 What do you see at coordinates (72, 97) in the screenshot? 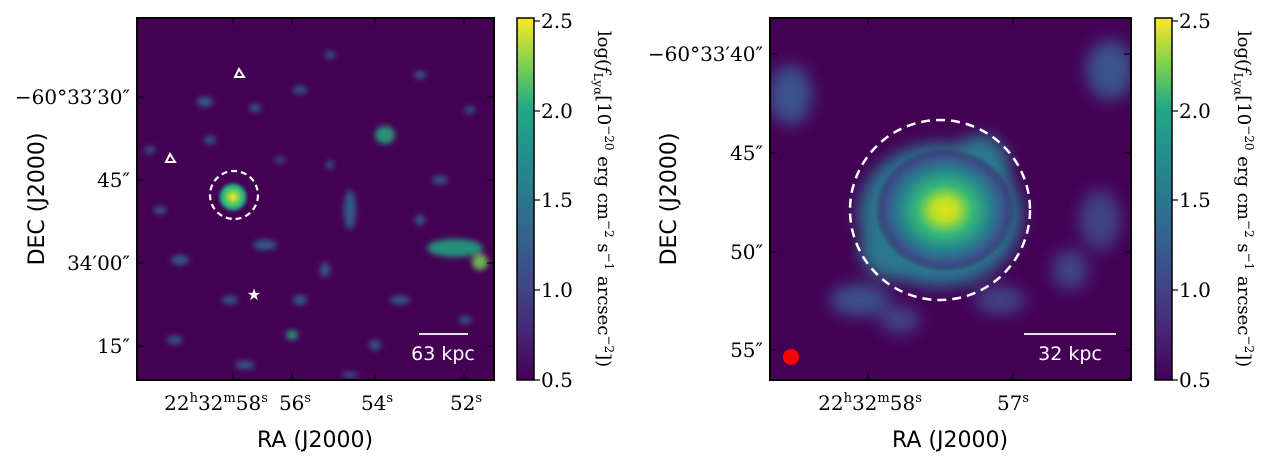
I see `y-tick-label: −60°33′30″` at bounding box center [72, 97].